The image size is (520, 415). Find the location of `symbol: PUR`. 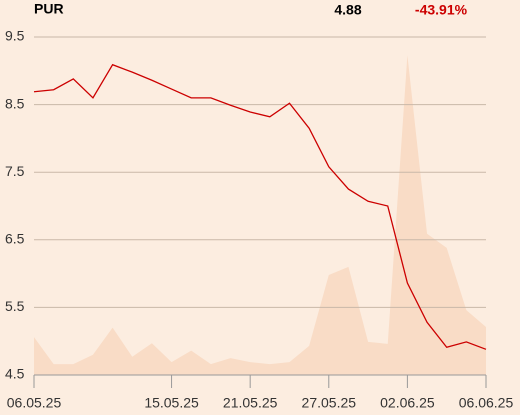

symbol: PUR is located at coordinates (49, 9).